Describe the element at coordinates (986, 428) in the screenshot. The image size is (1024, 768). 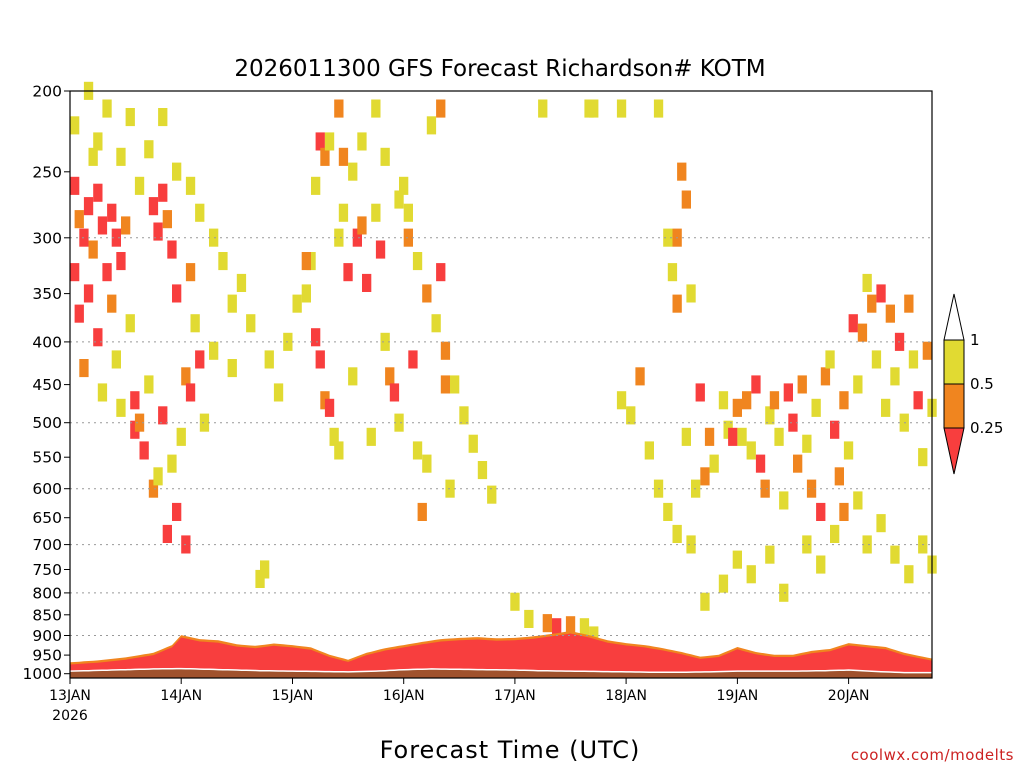
I see `colorbar-label-025: 0.25` at that location.